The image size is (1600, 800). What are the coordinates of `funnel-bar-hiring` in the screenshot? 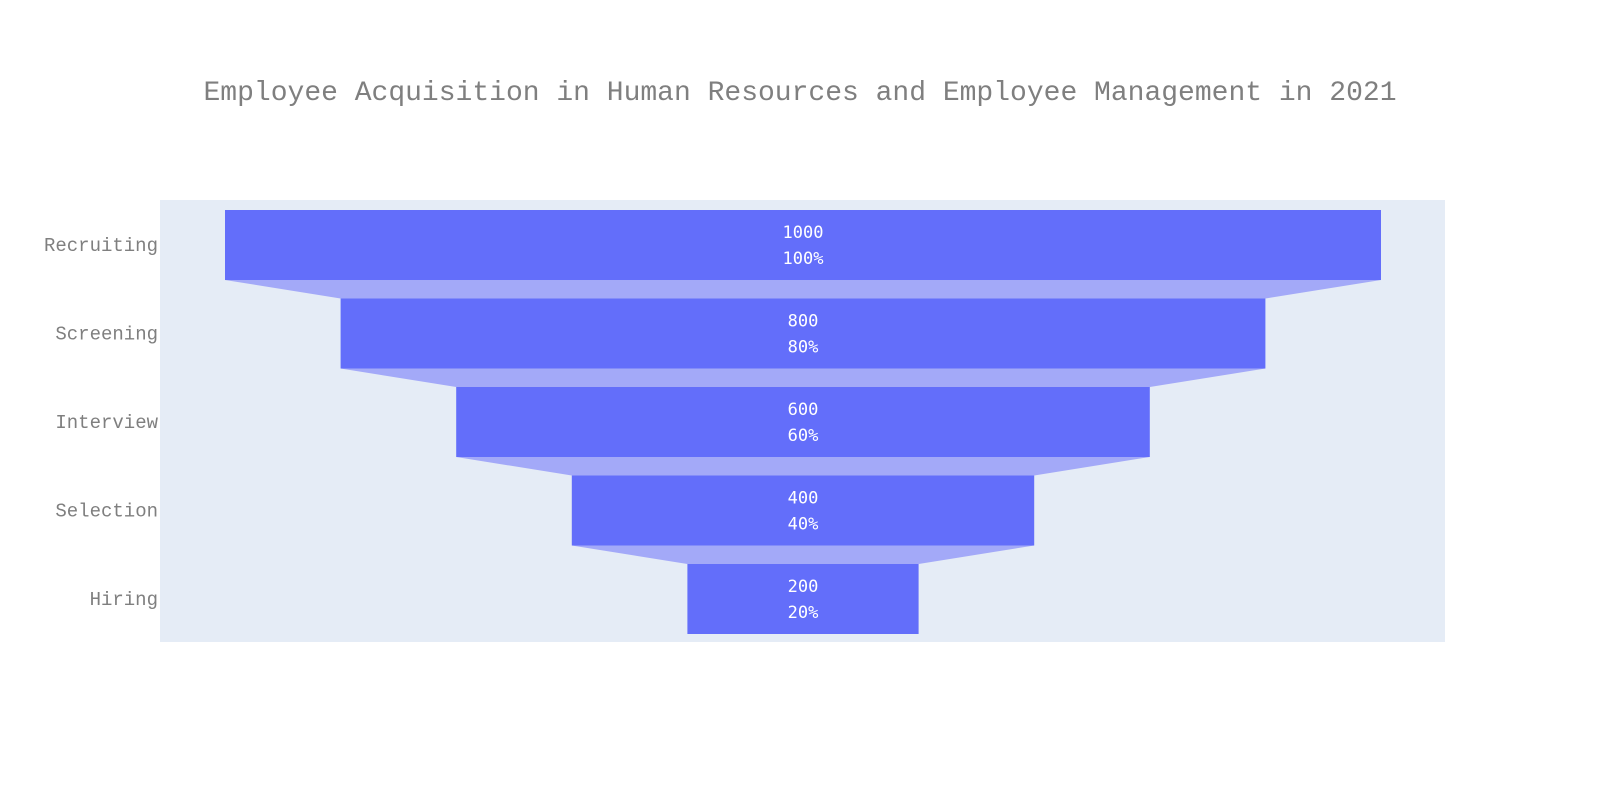 It's located at (803, 599).